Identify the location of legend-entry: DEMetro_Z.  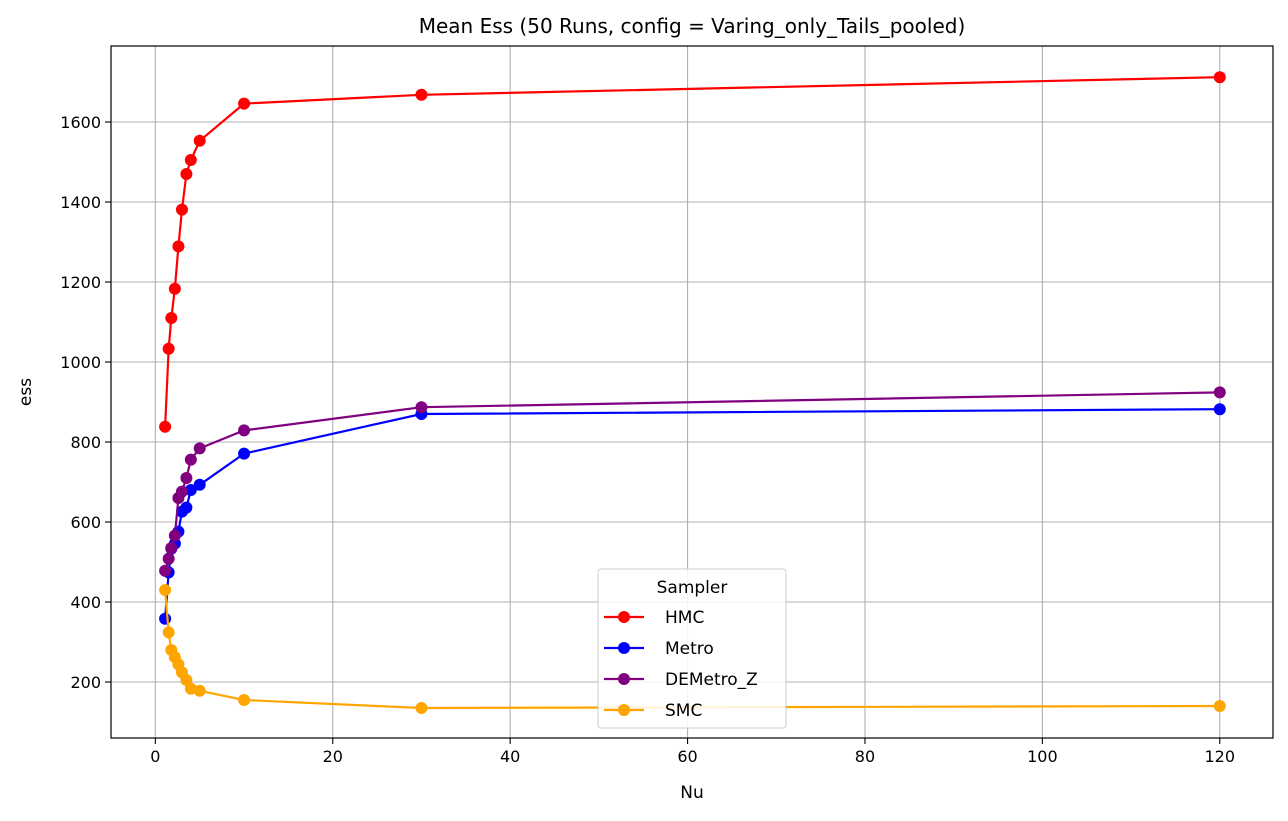
(681, 680).